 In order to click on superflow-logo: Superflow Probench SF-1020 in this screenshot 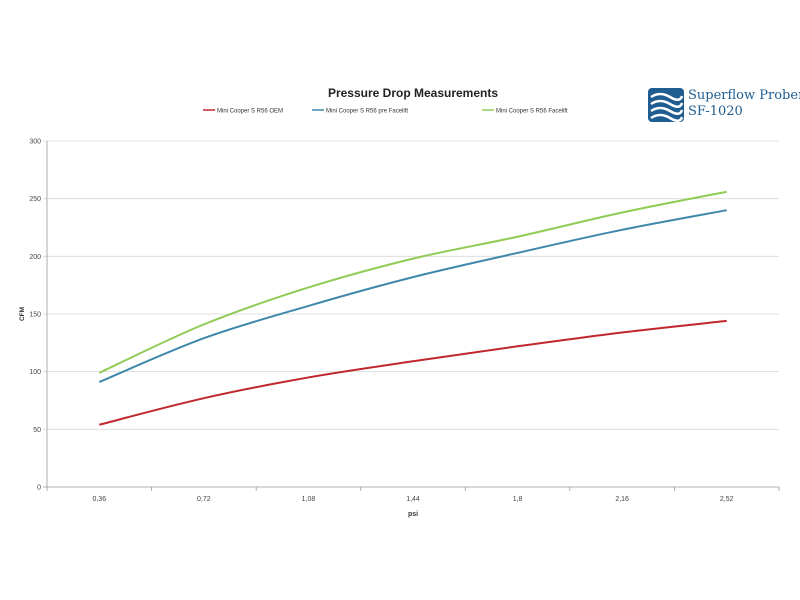, I will do `click(724, 105)`.